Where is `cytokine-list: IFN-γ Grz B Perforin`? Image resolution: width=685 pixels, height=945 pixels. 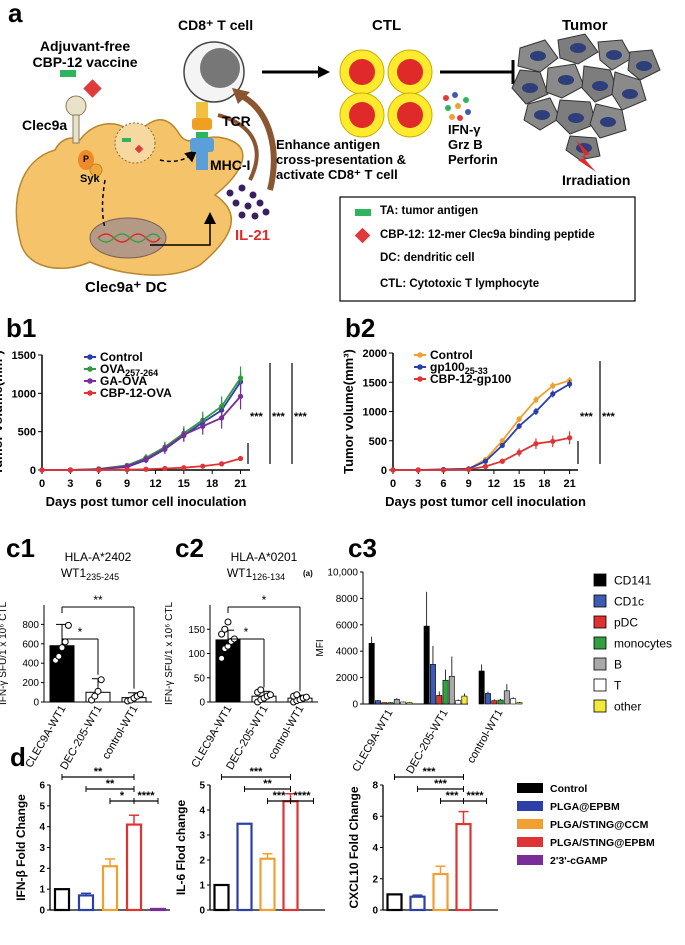 cytokine-list: IFN-γ Grz B Perforin is located at coordinates (473, 144).